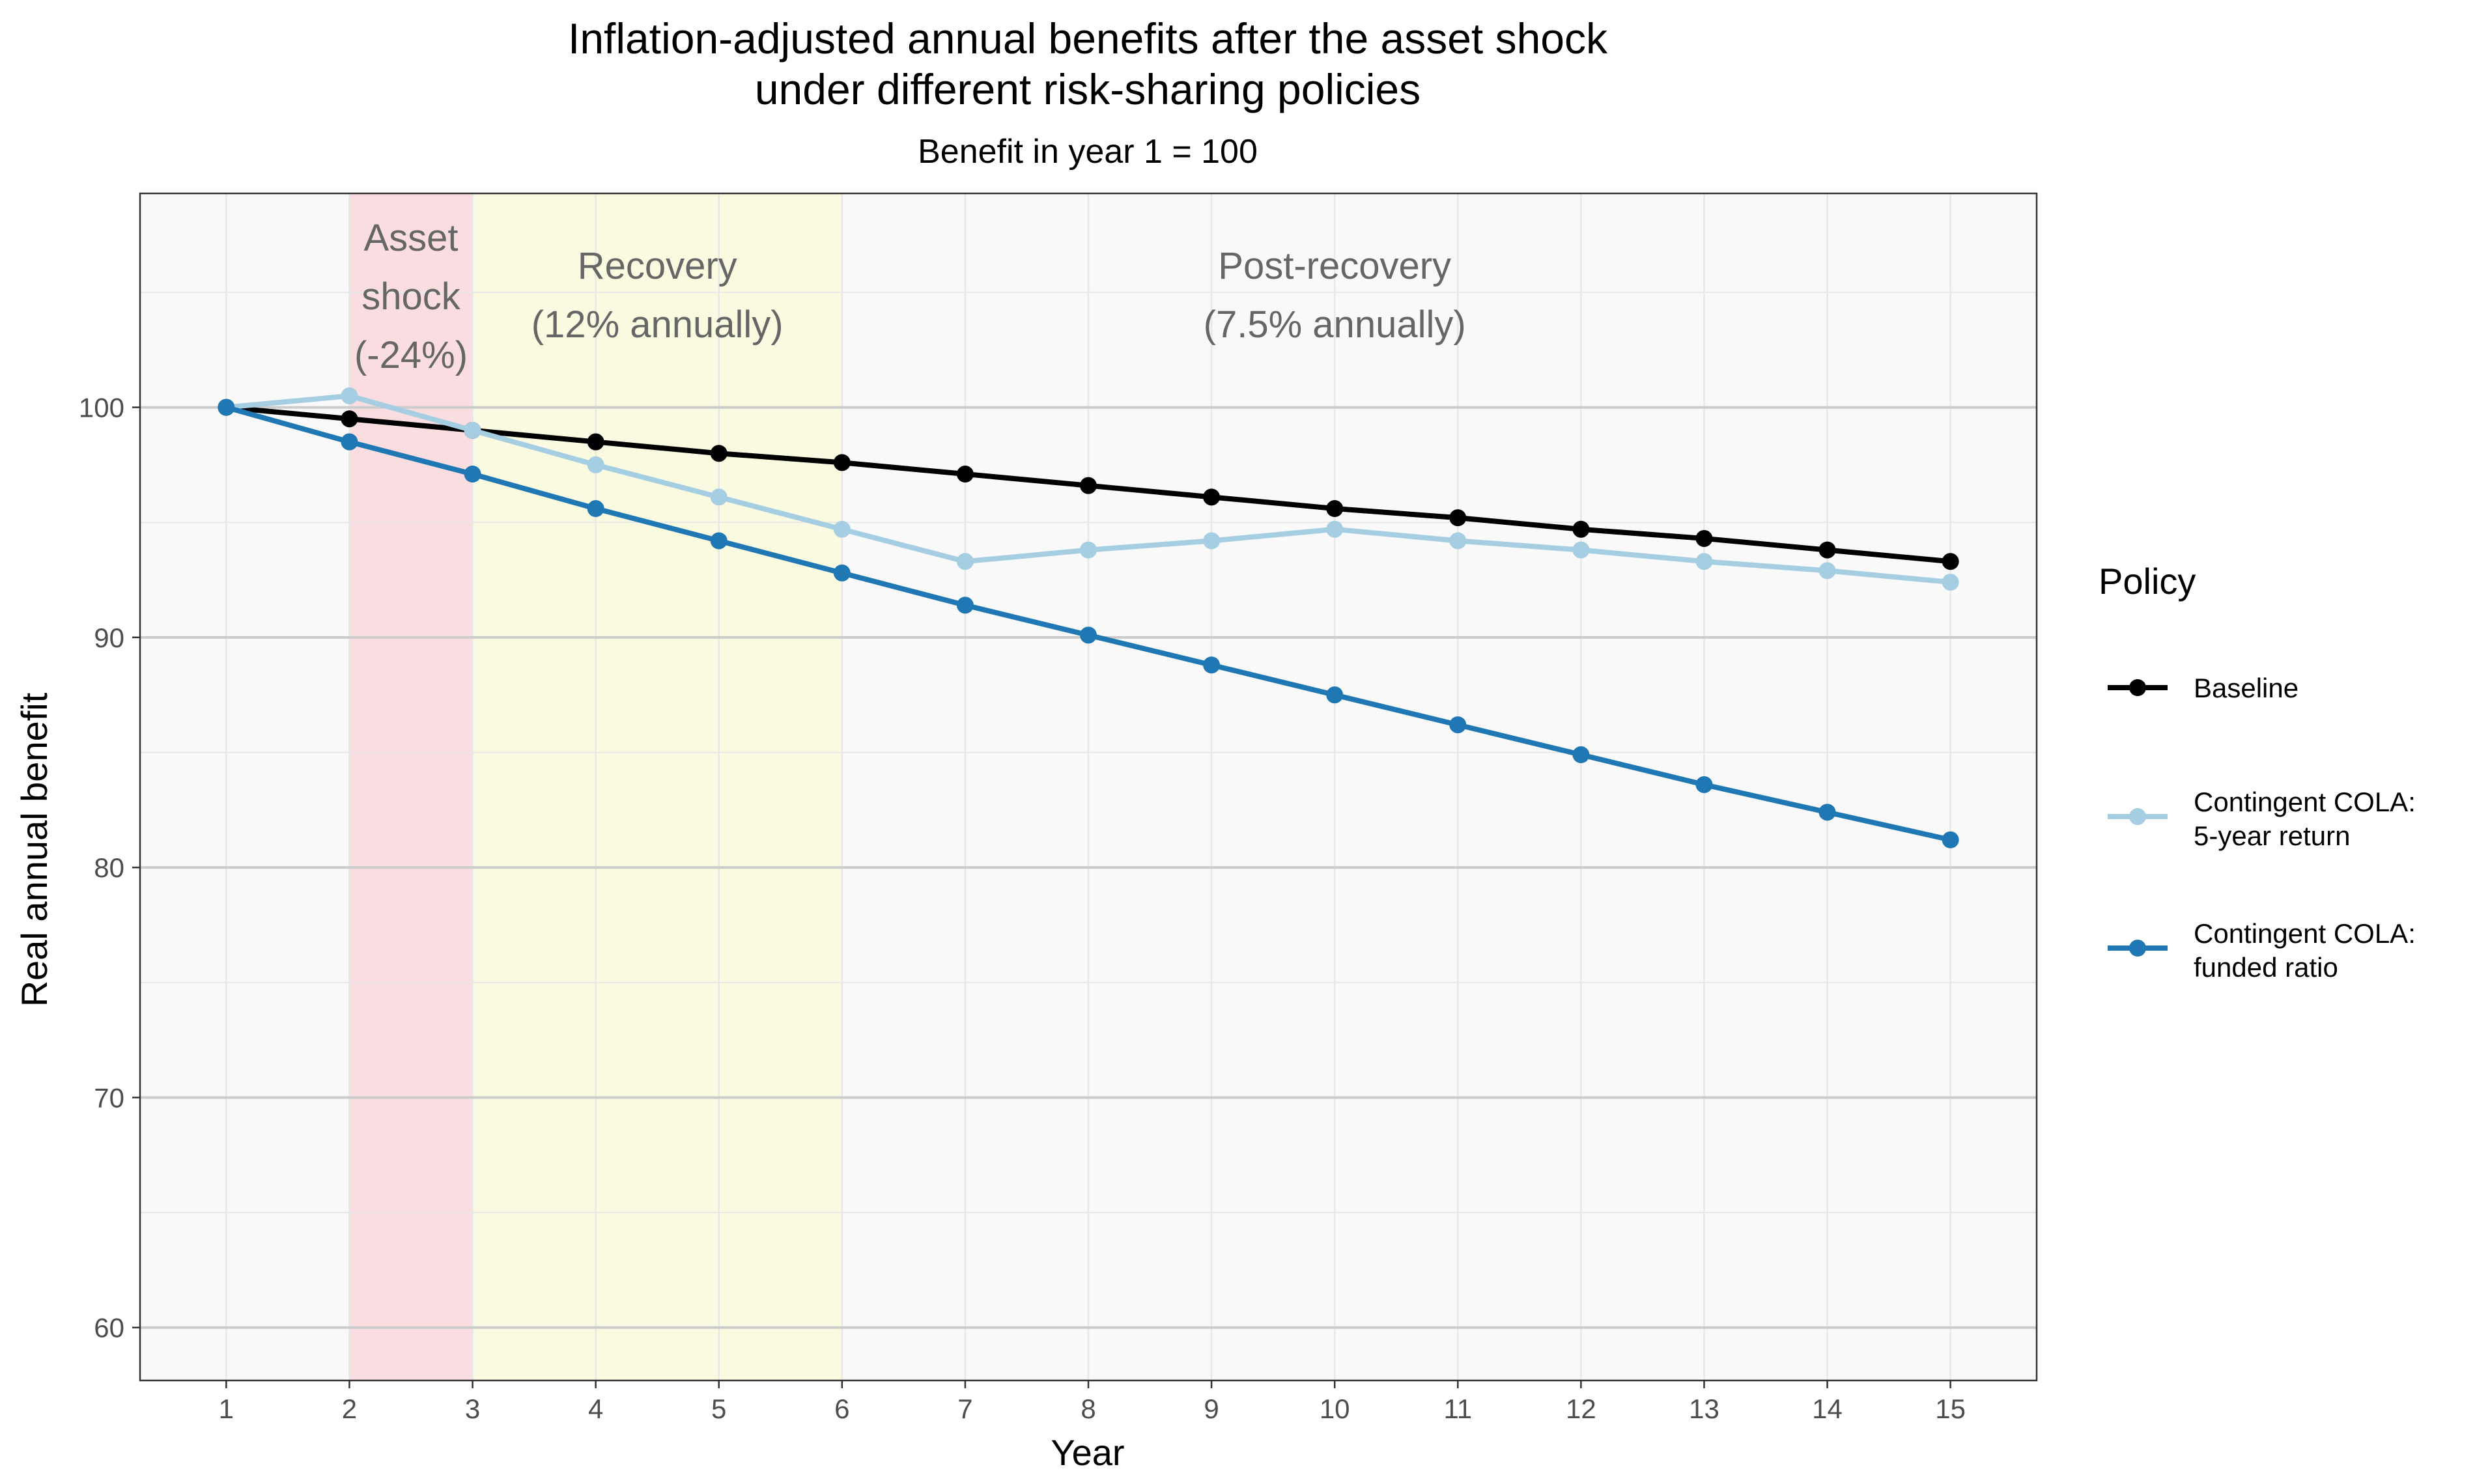  What do you see at coordinates (109, 1098) in the screenshot?
I see `y-tick-label: 70` at bounding box center [109, 1098].